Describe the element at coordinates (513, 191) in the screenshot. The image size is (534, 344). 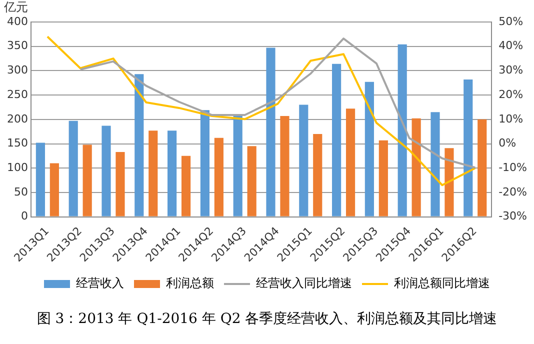
I see `y2-tick-label: -20%` at that location.